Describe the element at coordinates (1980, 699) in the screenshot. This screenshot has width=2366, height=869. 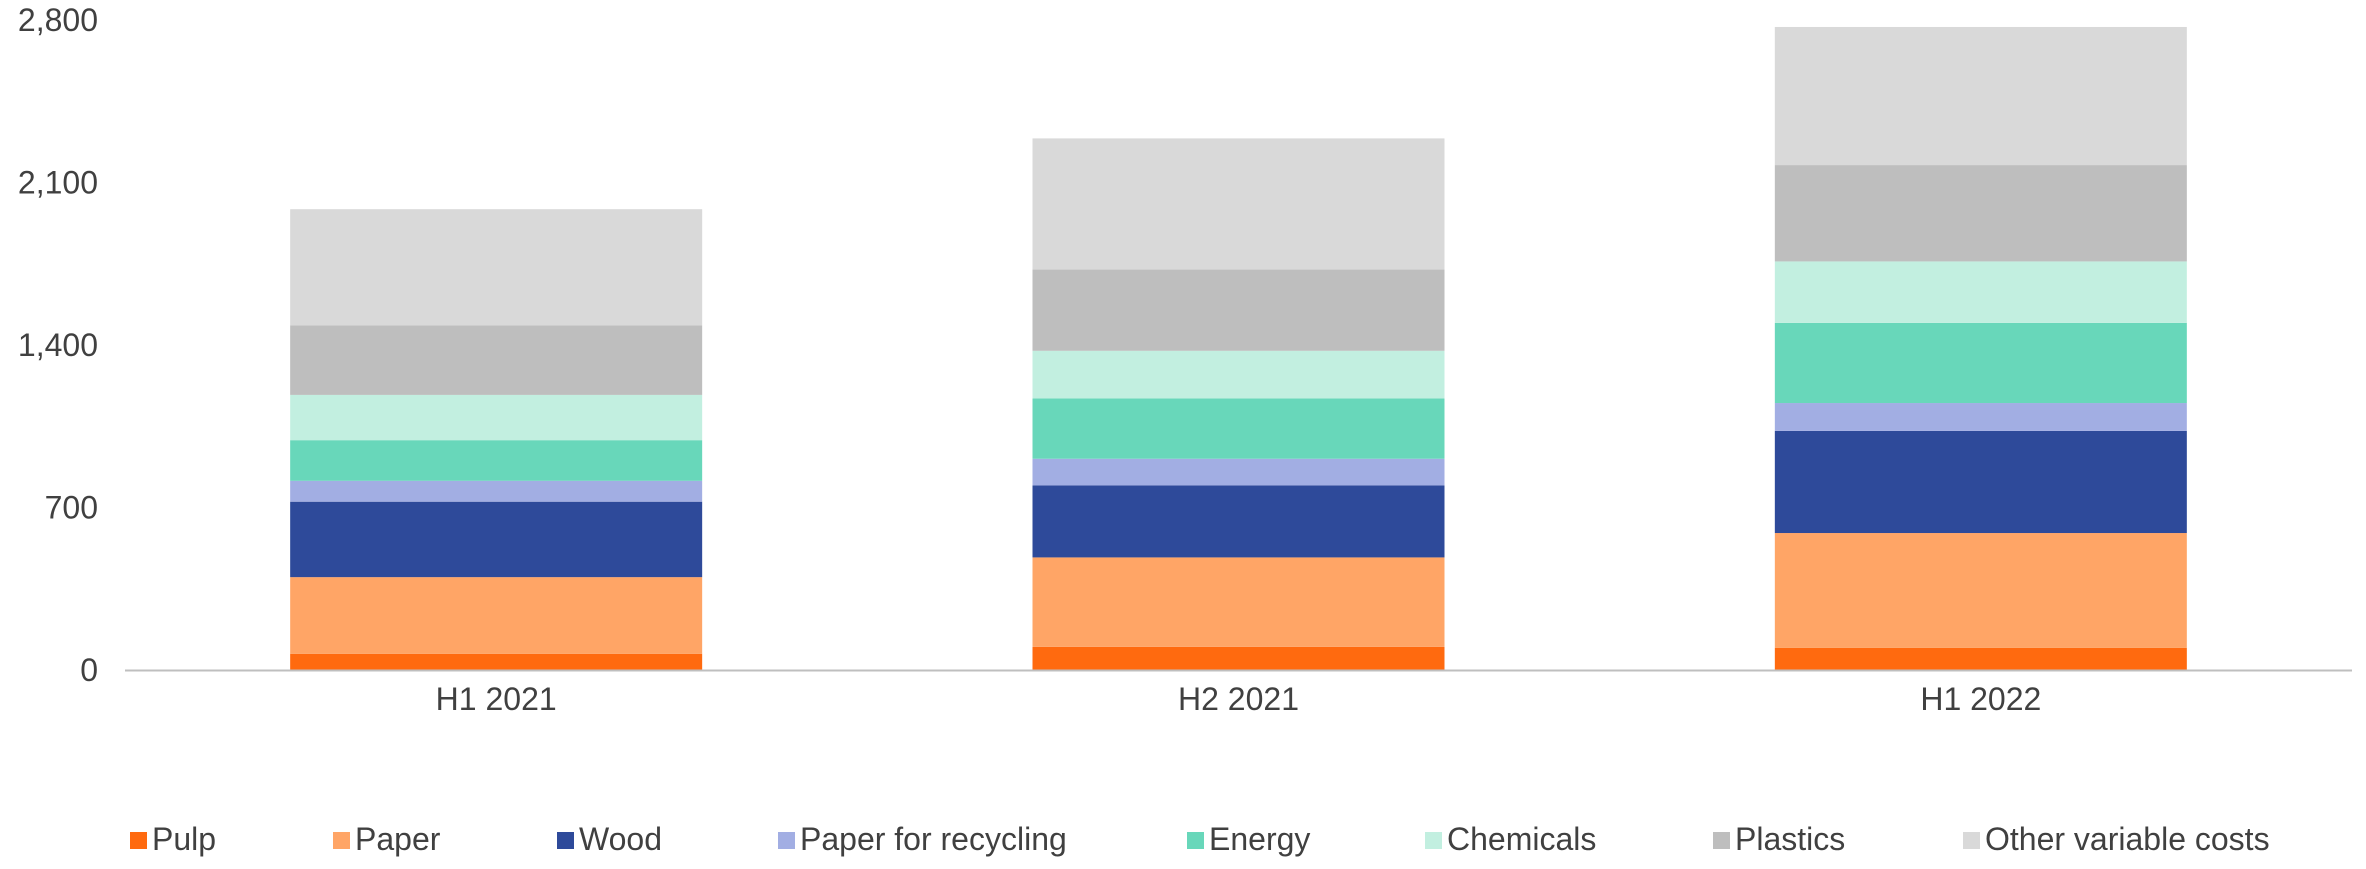
I see `x-tick-label: H1 2022` at that location.